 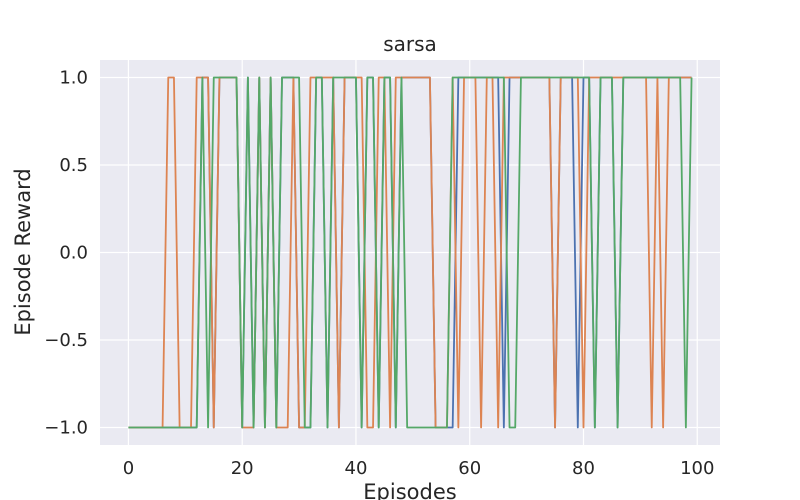 I want to click on x-tick-label: 60, so click(x=469, y=468).